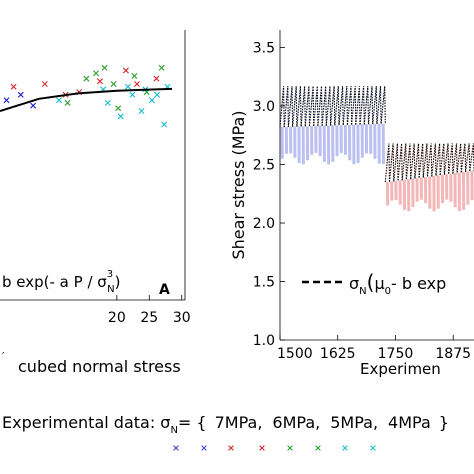  I want to click on right-legend-label: σN(μ0- b exp, so click(397, 283).